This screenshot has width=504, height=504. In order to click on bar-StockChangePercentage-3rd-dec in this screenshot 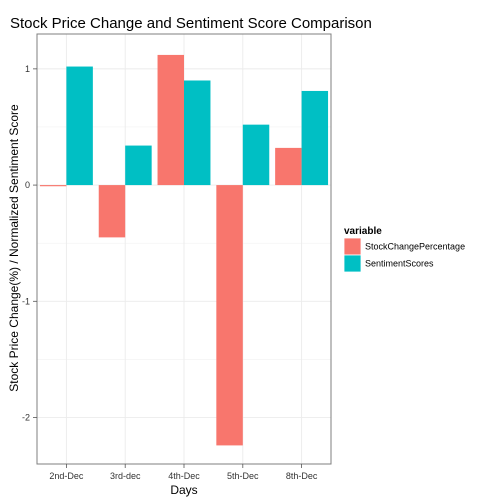, I will do `click(112, 211)`.